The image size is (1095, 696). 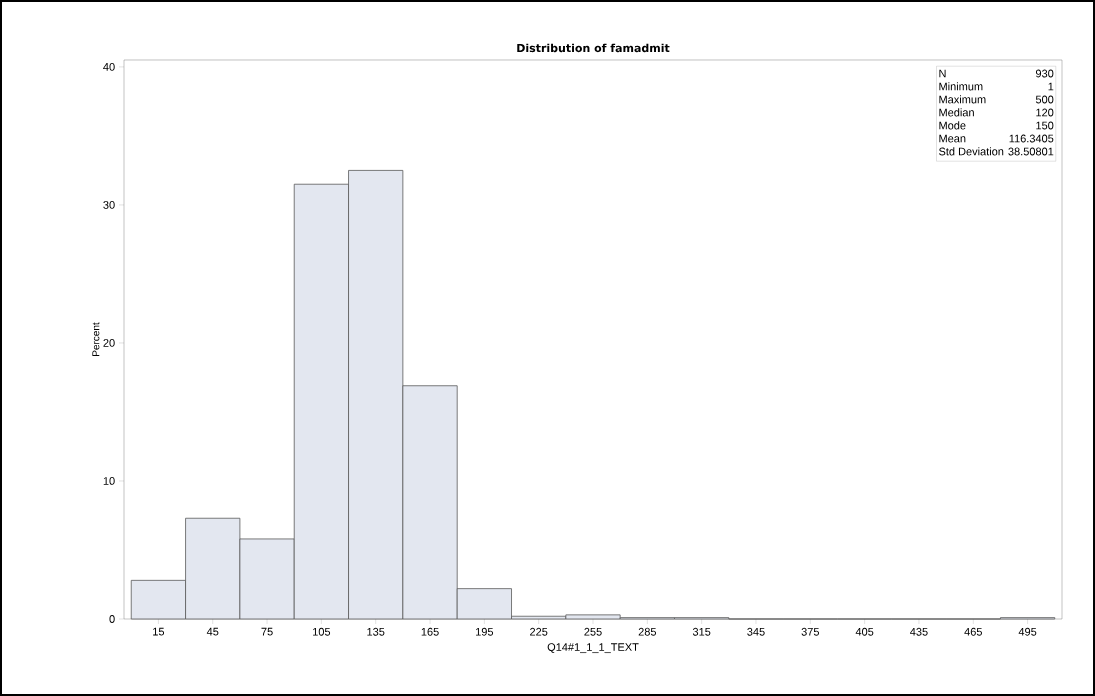 What do you see at coordinates (159, 631) in the screenshot?
I see `x-tick-label: 15` at bounding box center [159, 631].